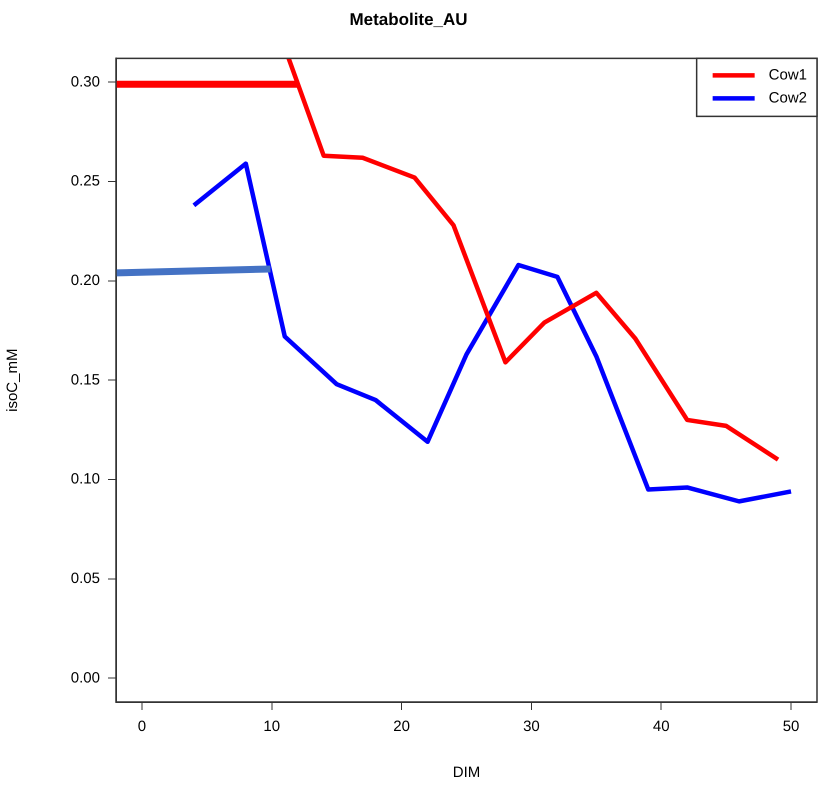  Describe the element at coordinates (85, 181) in the screenshot. I see `y-tick-label: 0.25` at that location.